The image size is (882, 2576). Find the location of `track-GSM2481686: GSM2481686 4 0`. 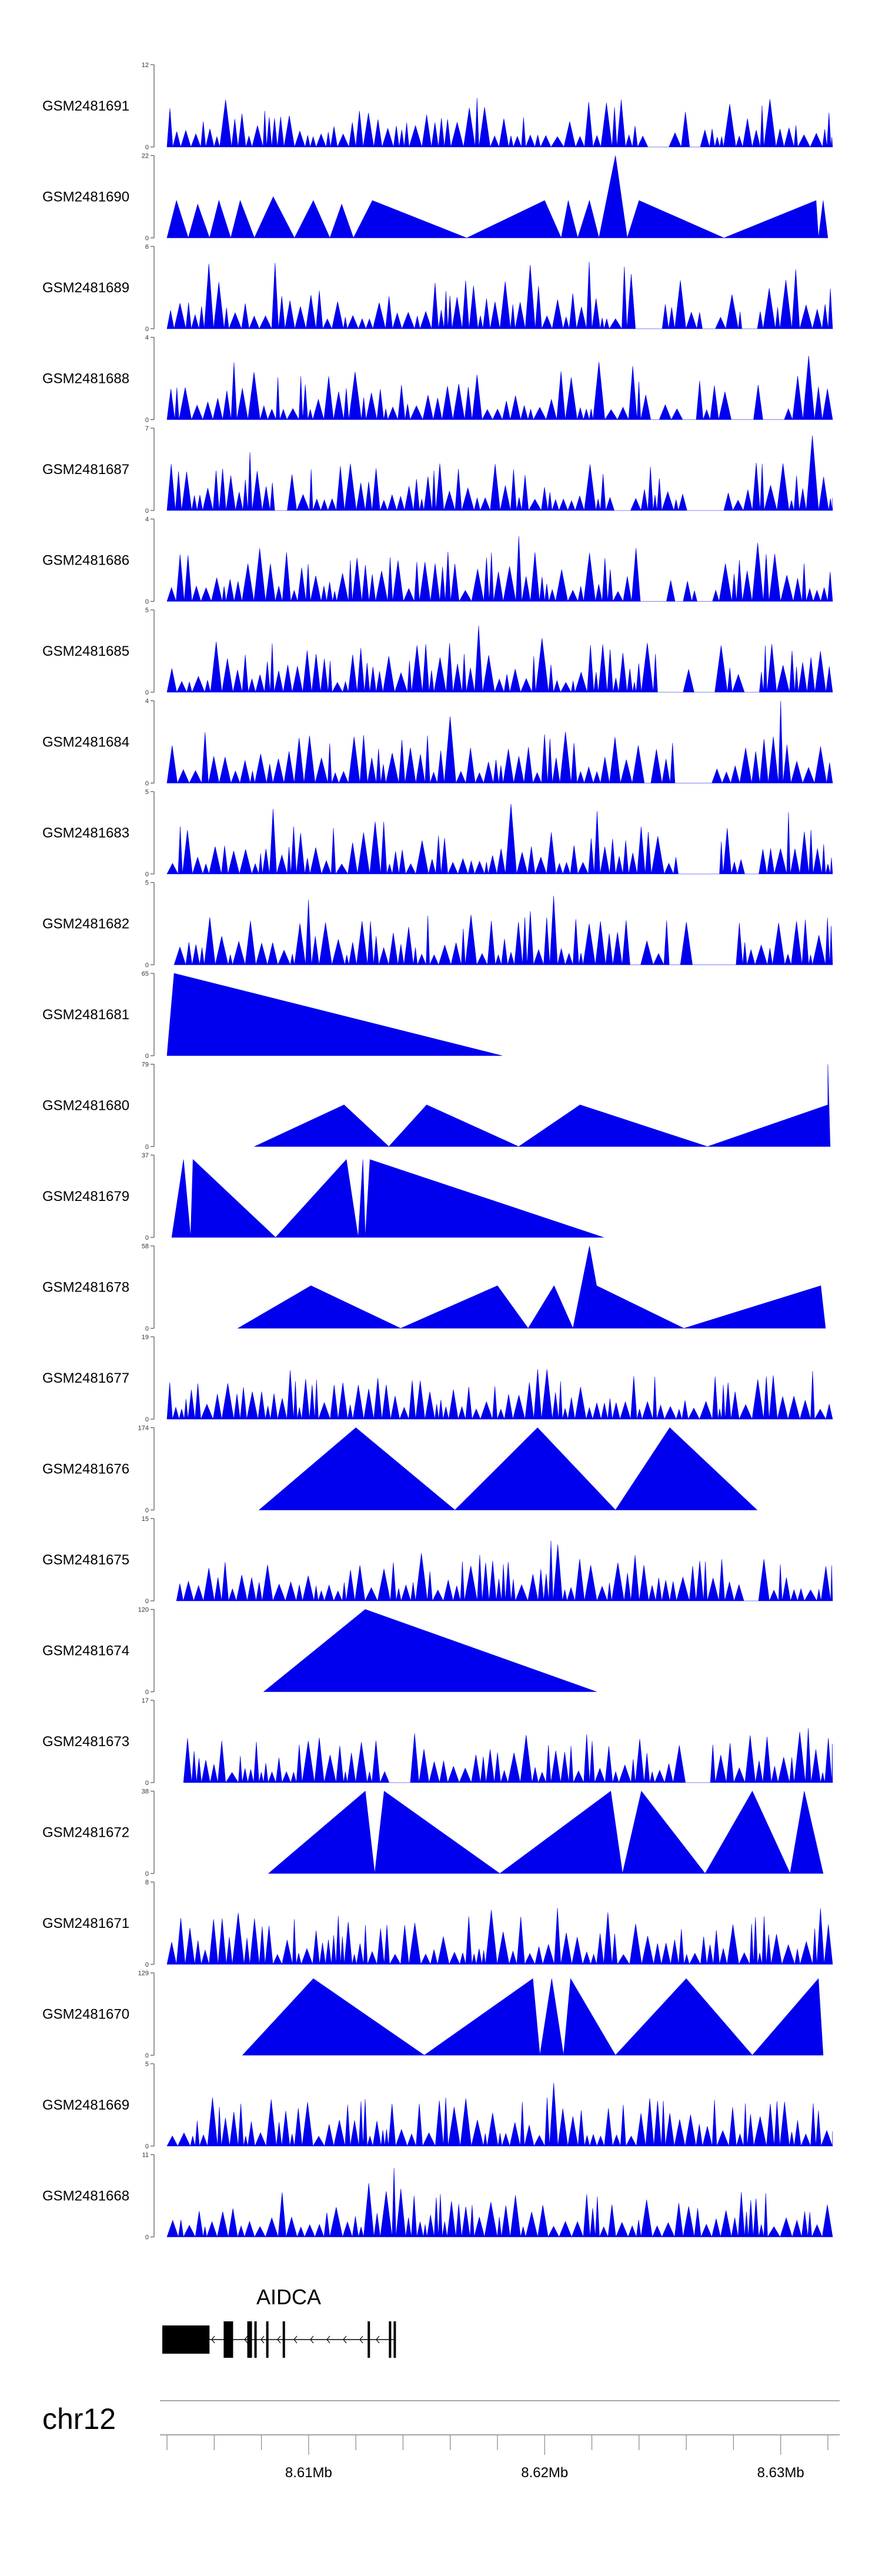

track-GSM2481686: GSM2481686 4 0 is located at coordinates (437, 561).